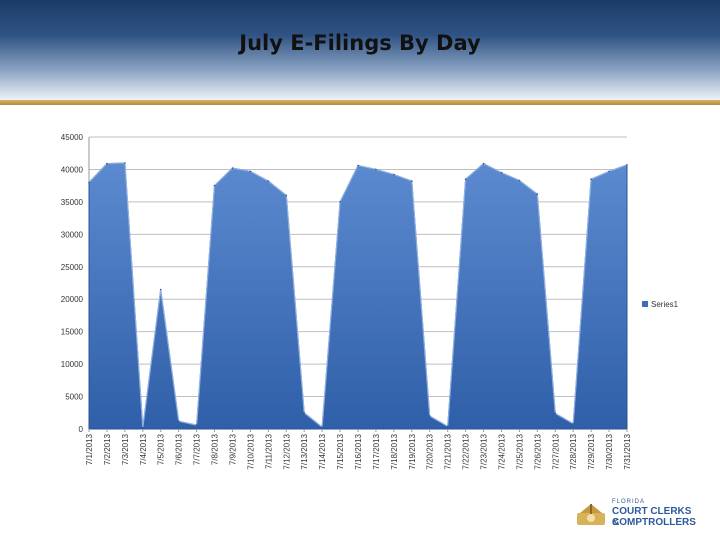 This screenshot has width=720, height=540. What do you see at coordinates (537, 451) in the screenshot?
I see `x-tick-label: 7/26/2013` at bounding box center [537, 451].